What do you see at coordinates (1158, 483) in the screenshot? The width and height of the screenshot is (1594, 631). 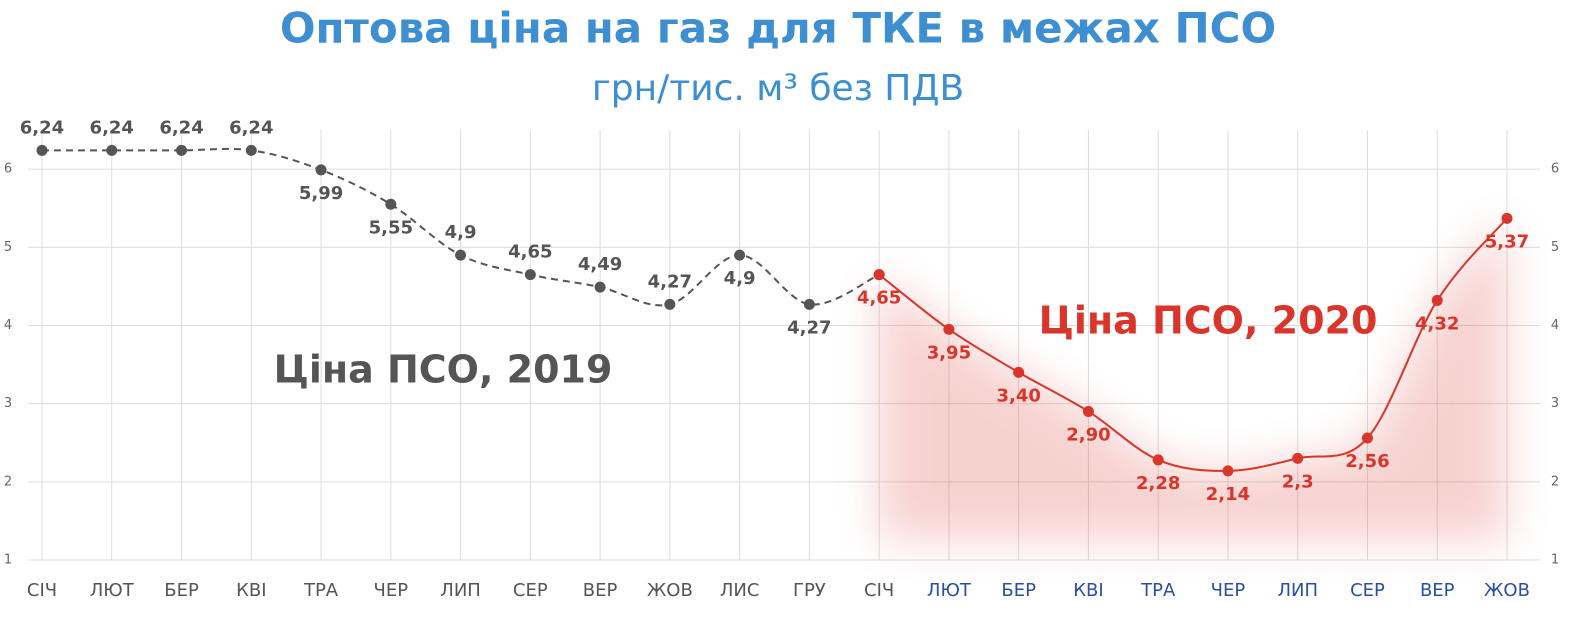 I see `data-label: 2,28` at bounding box center [1158, 483].